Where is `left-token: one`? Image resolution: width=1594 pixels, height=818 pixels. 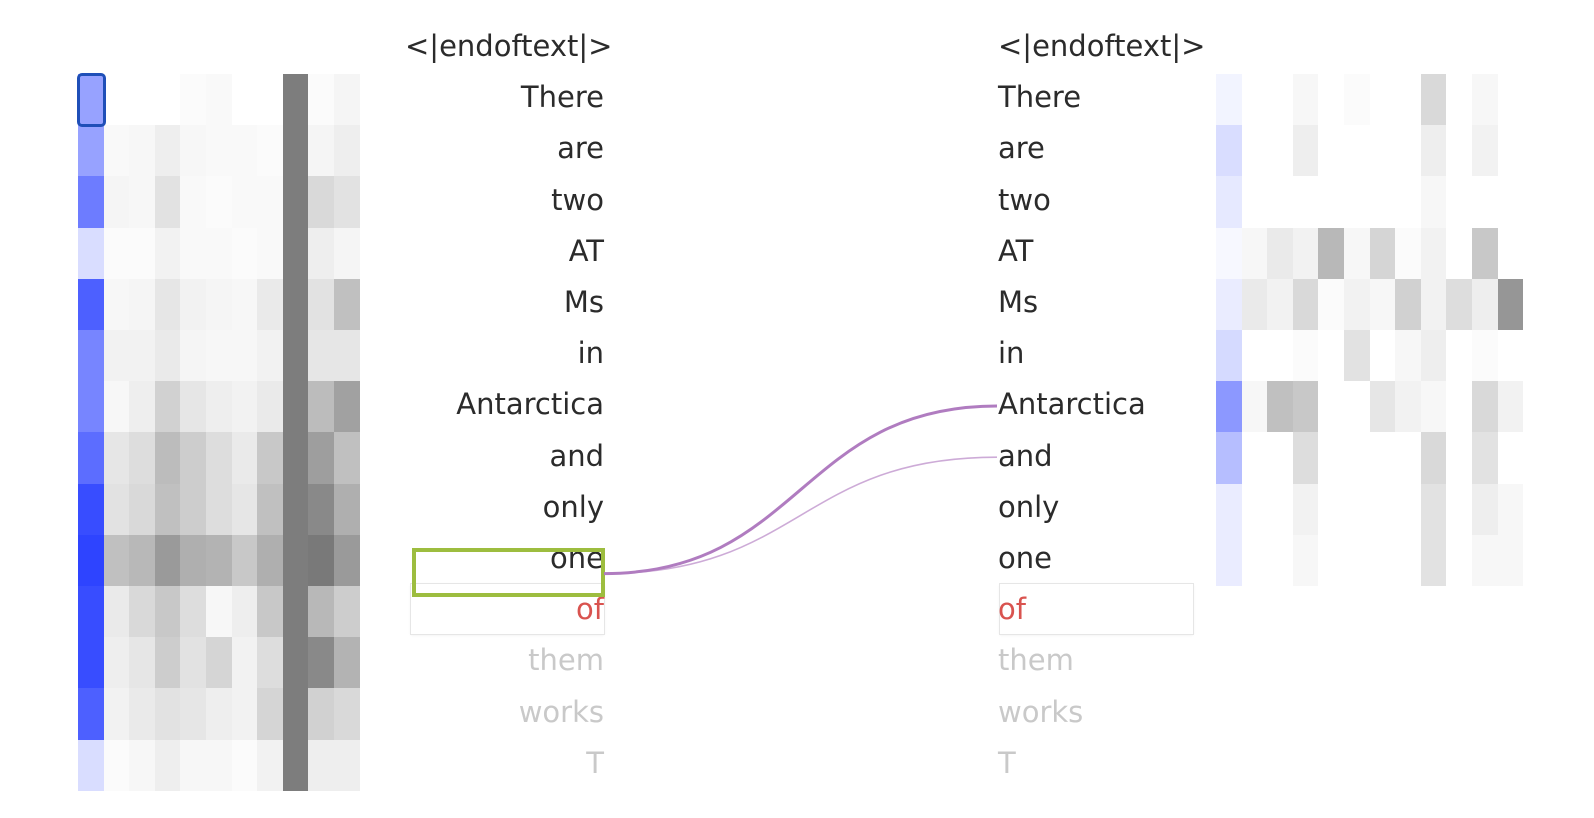 left-token: one is located at coordinates (577, 558).